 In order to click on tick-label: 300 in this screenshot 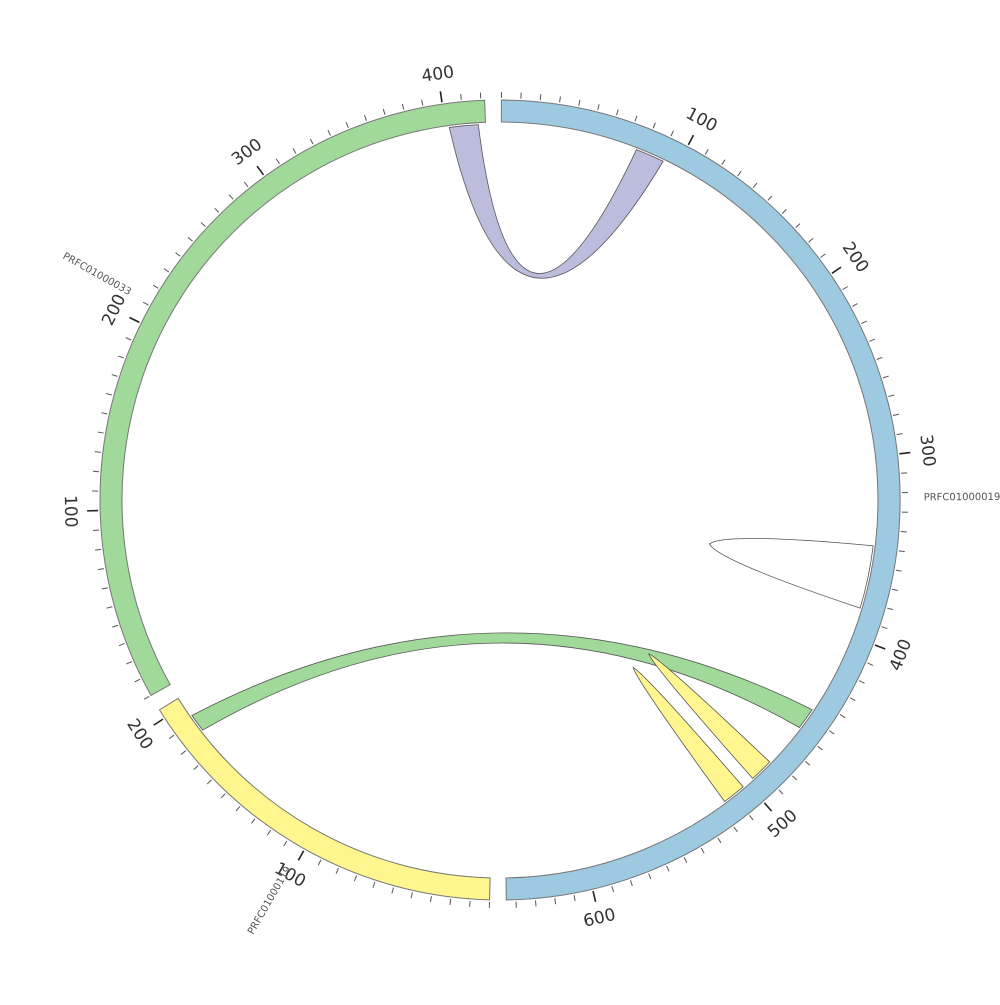, I will do `click(927, 450)`.